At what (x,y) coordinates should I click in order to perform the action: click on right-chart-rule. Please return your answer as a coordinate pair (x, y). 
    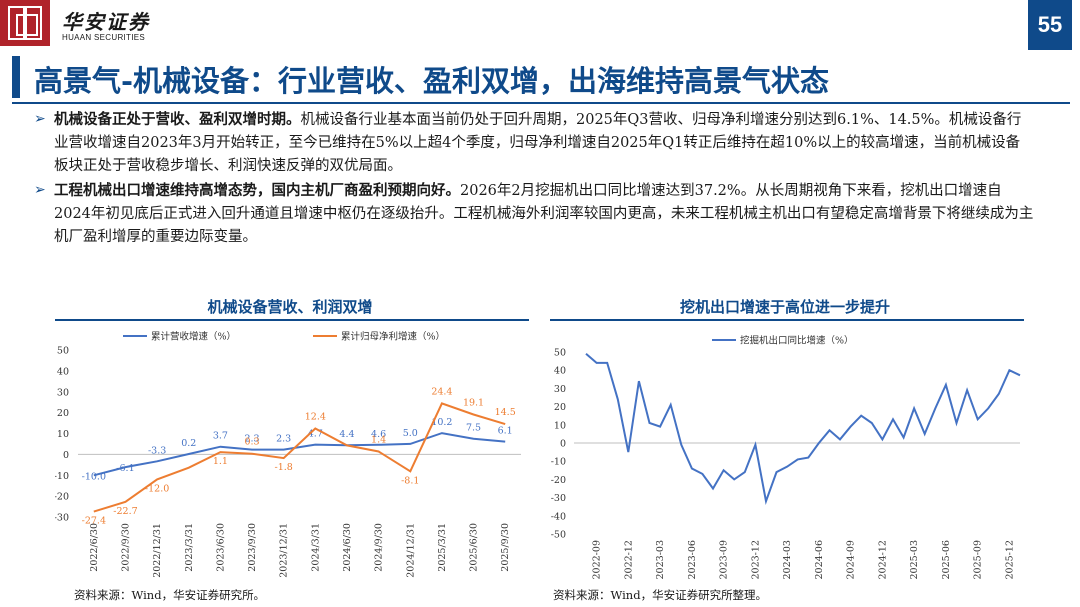
    Looking at the image, I should click on (787, 320).